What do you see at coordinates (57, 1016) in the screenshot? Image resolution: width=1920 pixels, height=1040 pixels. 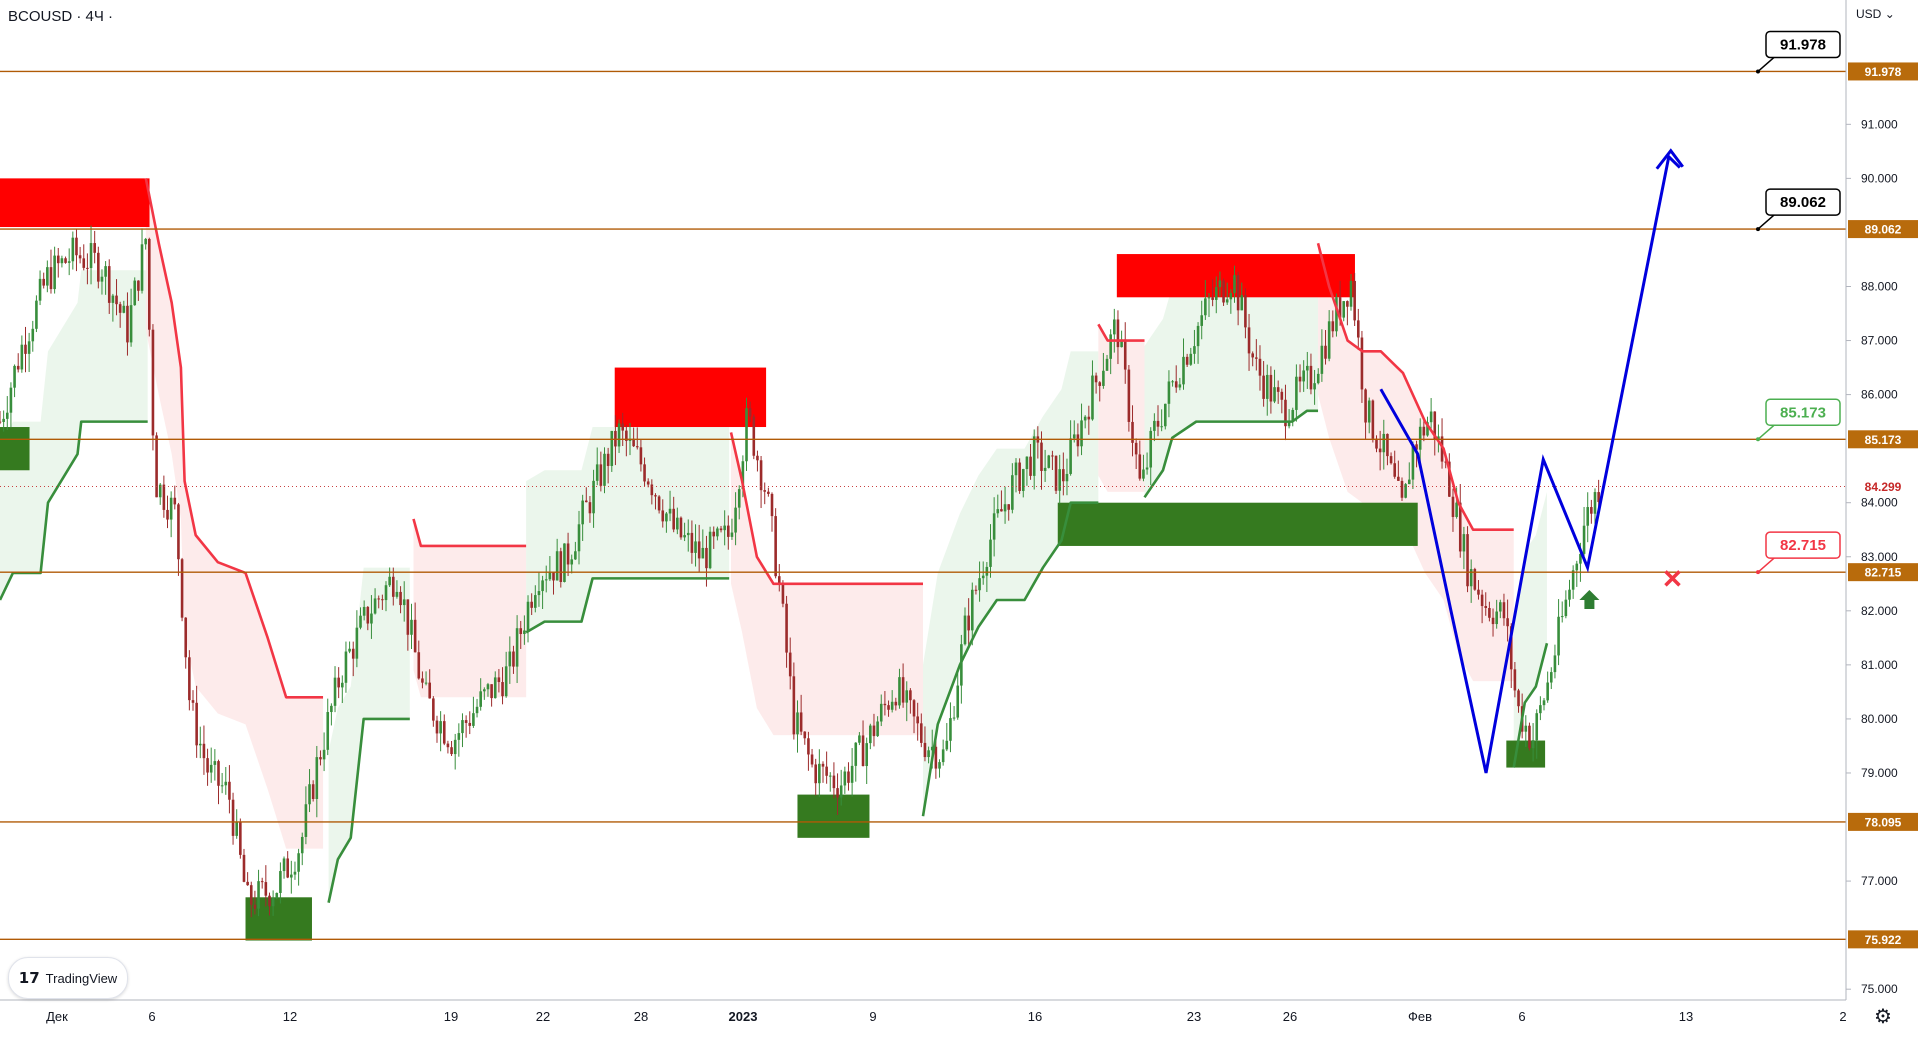 I see `x-tick-label: Дек` at bounding box center [57, 1016].